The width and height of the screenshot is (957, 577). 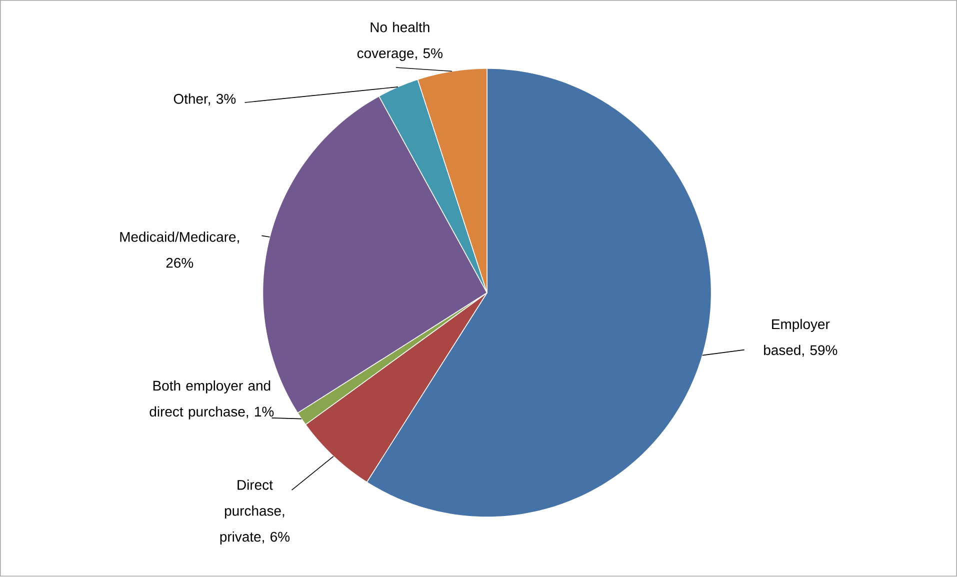 What do you see at coordinates (255, 512) in the screenshot?
I see `slice-label: Direct purchase, private, 6%` at bounding box center [255, 512].